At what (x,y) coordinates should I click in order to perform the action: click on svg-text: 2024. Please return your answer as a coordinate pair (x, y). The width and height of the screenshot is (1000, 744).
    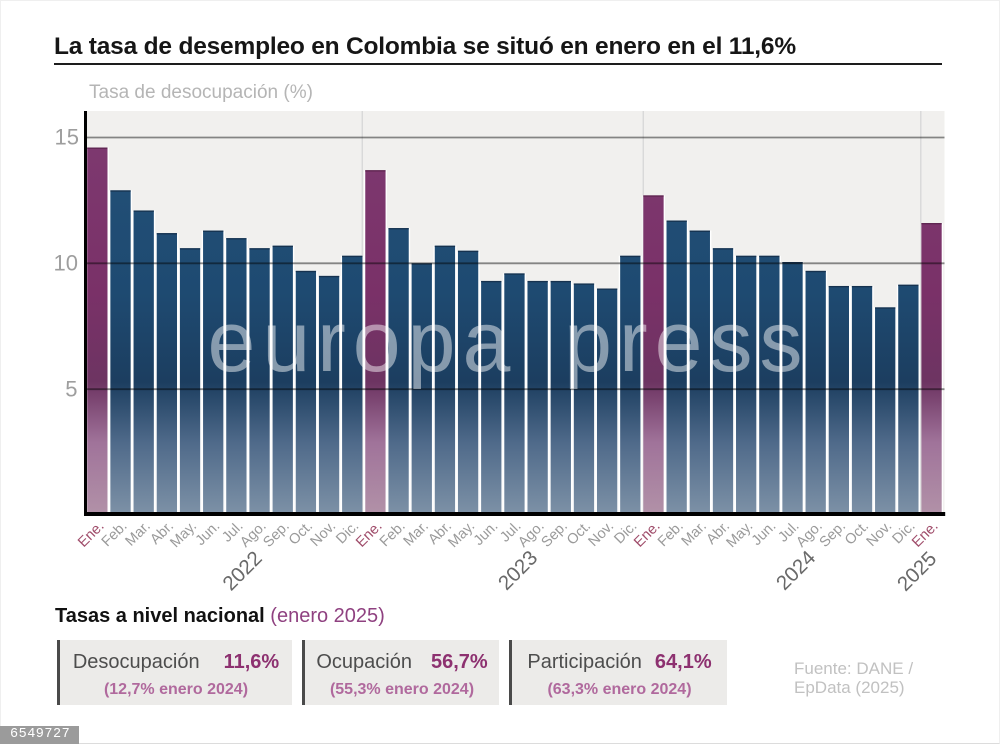
    Looking at the image, I should click on (796, 570).